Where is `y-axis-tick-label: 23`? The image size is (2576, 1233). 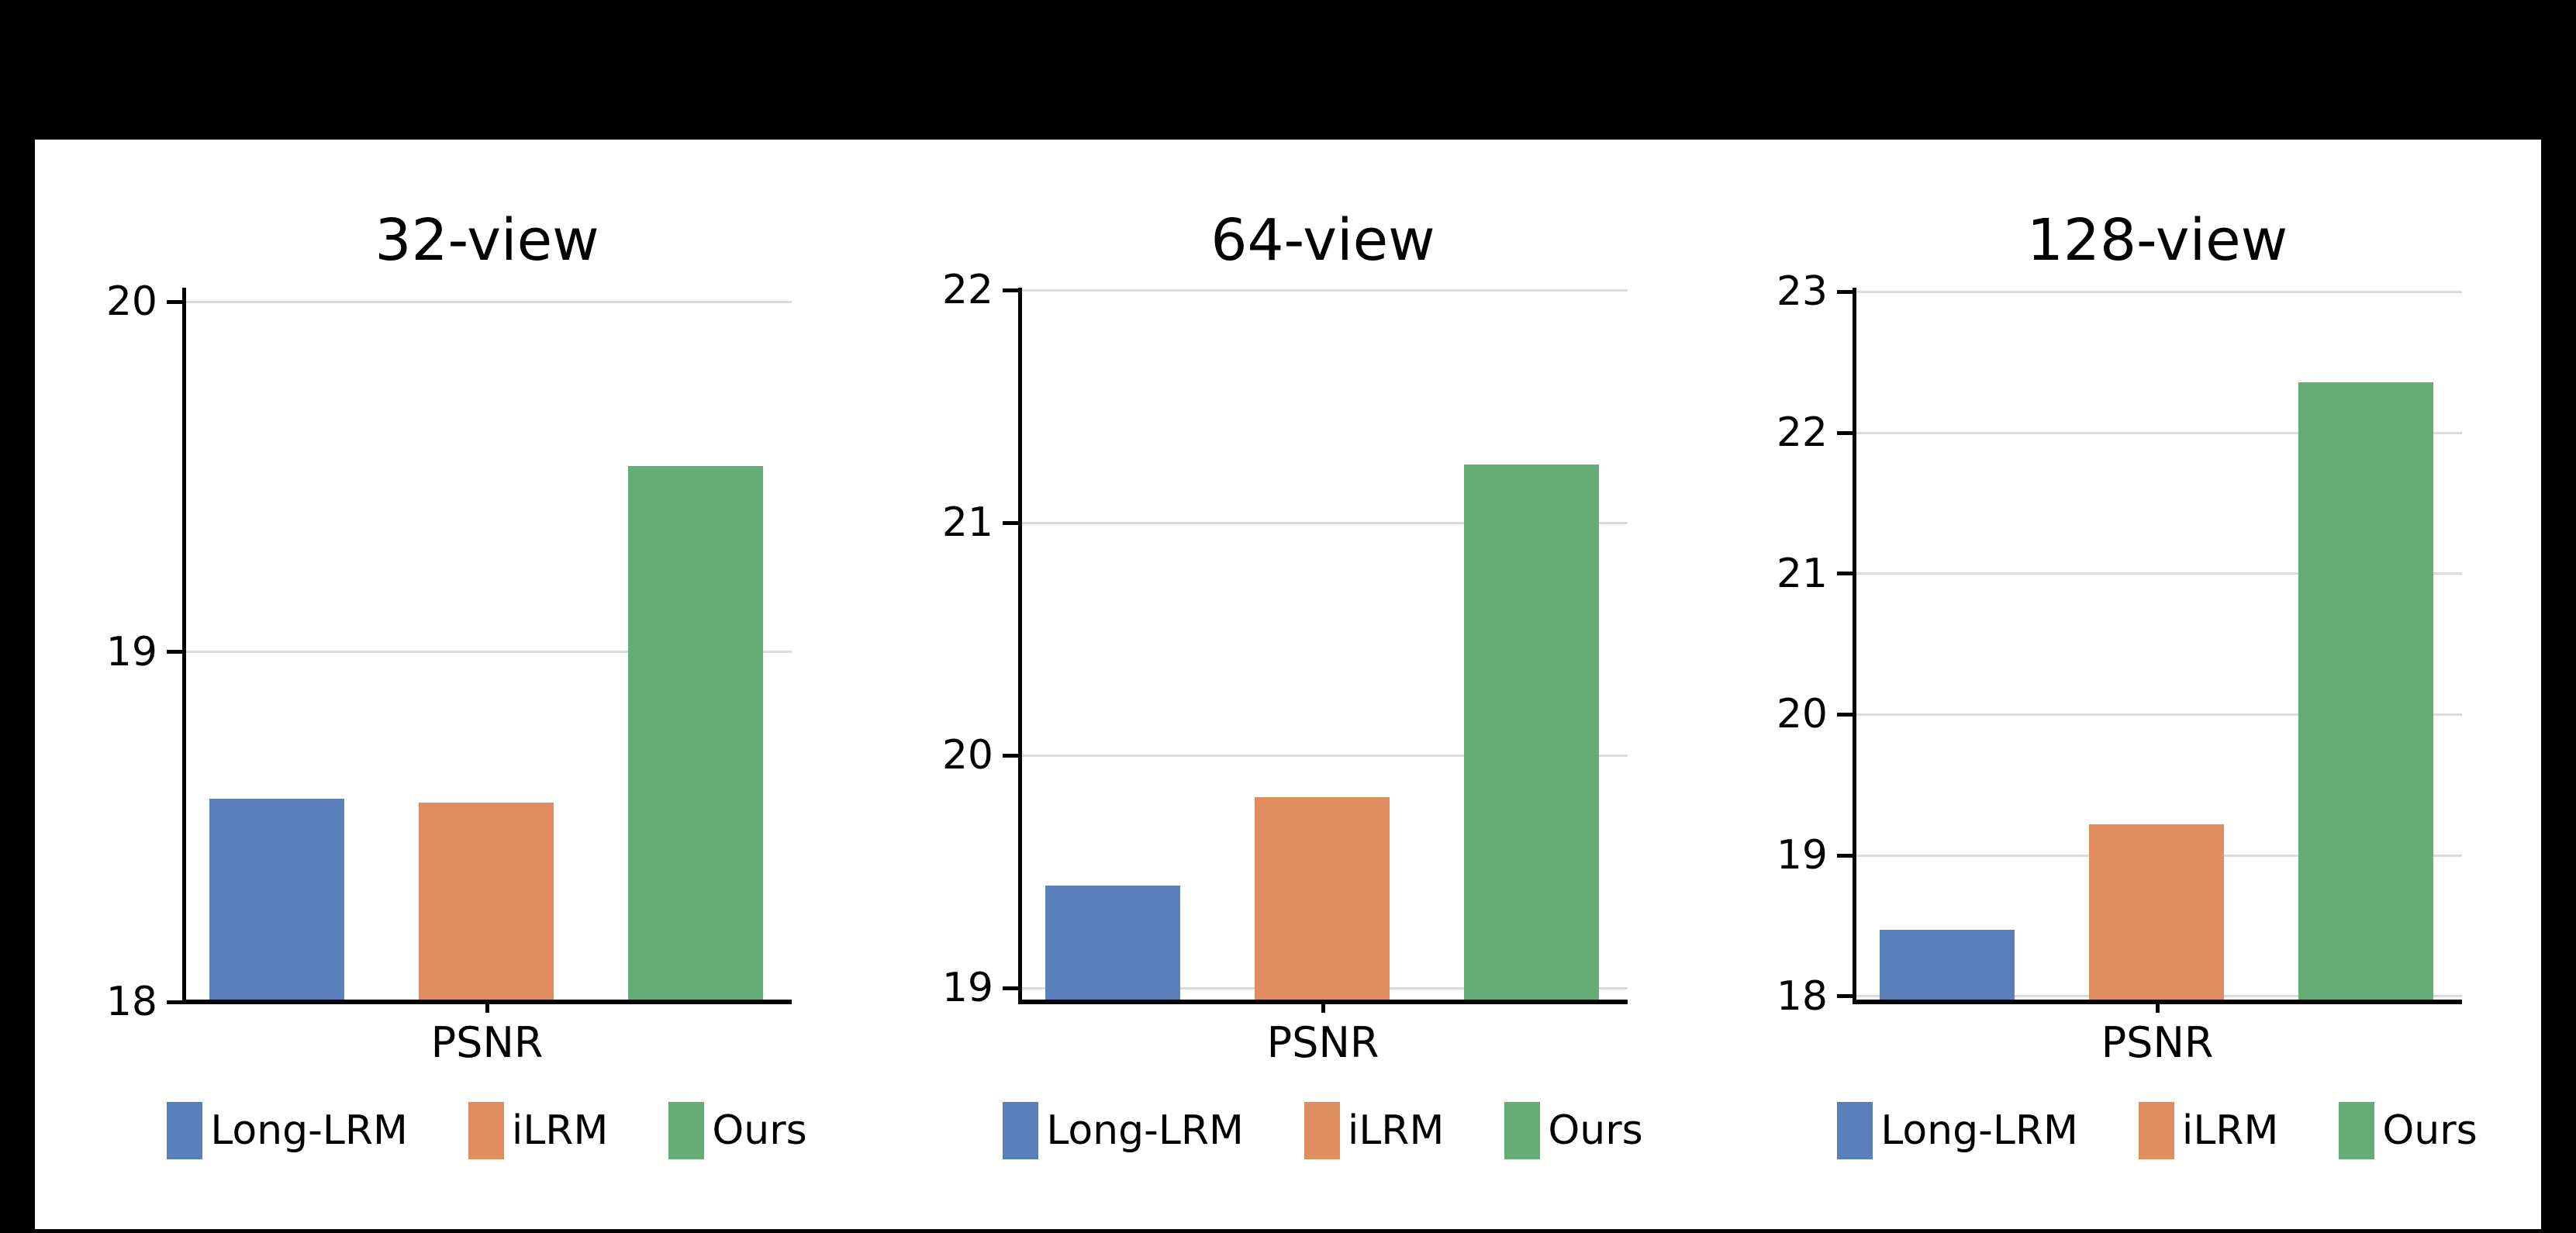
y-axis-tick-label: 23 is located at coordinates (1802, 292).